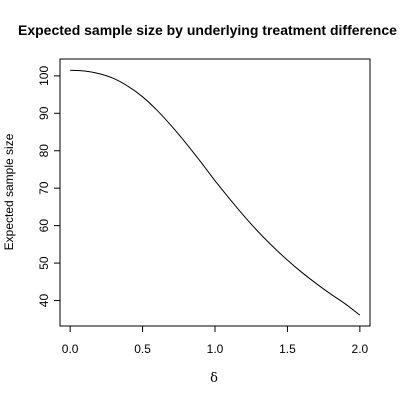 The width and height of the screenshot is (400, 400). I want to click on y-tick-label: 90, so click(44, 113).